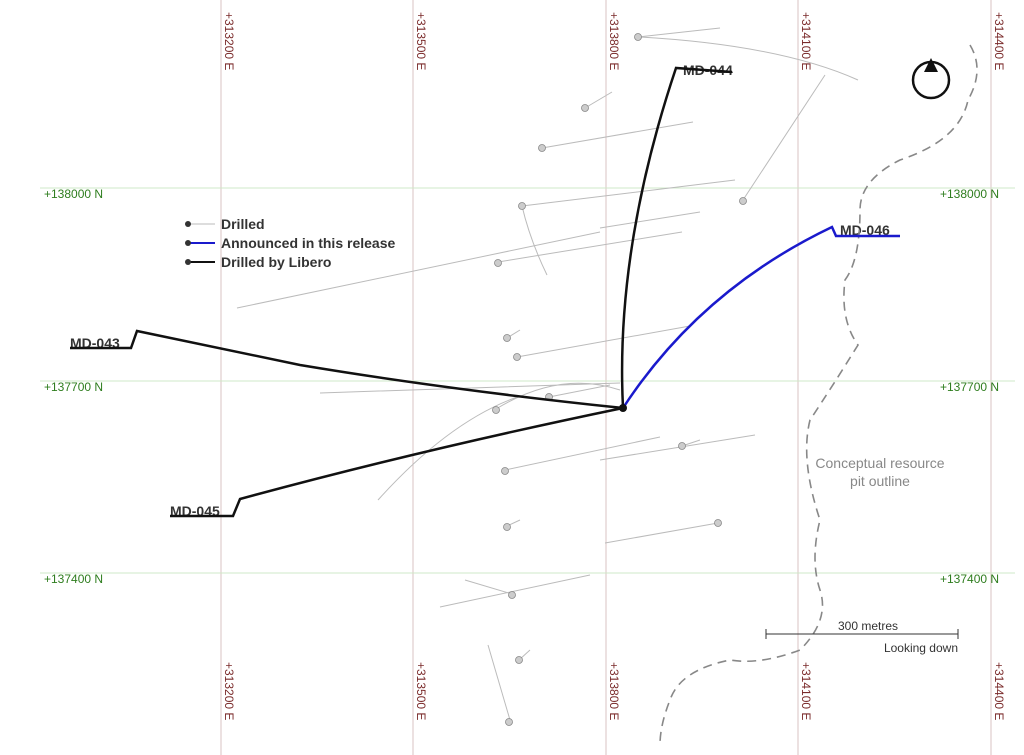 This screenshot has height=755, width=1024. Describe the element at coordinates (931, 79) in the screenshot. I see `compass` at that location.